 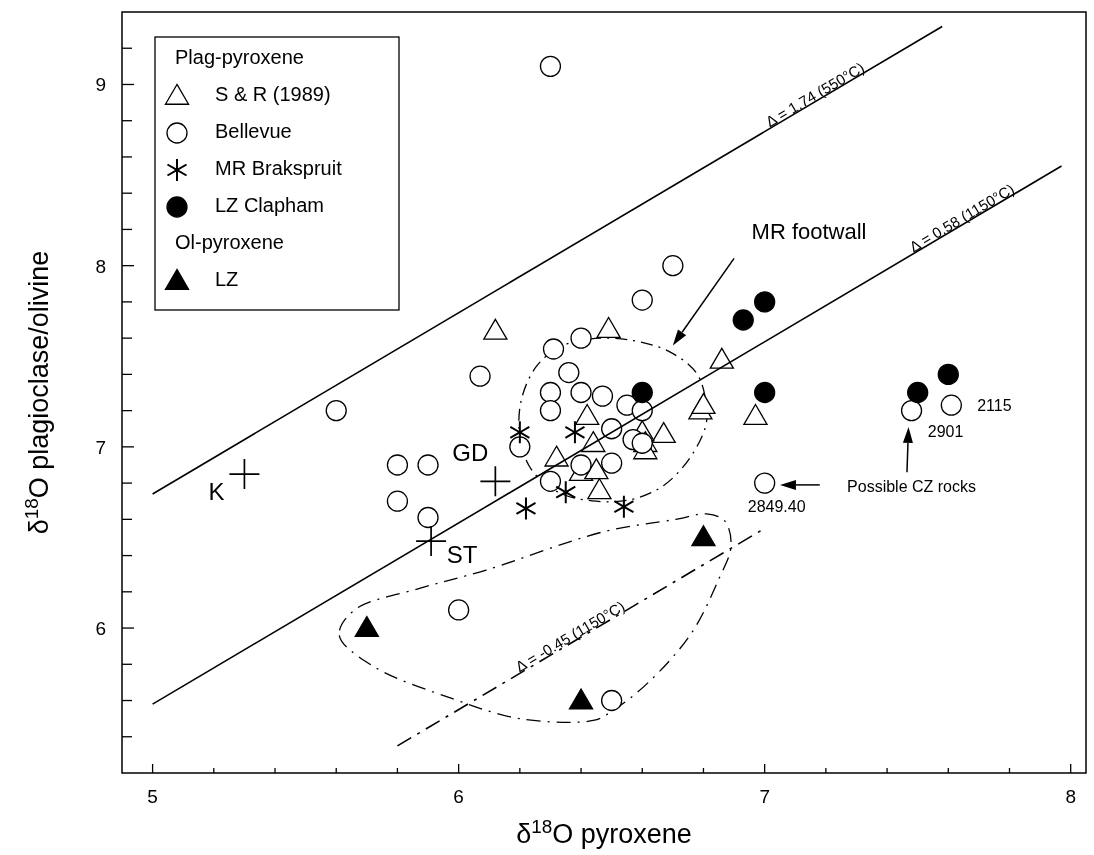 I want to click on annotation: ST, so click(x=462, y=555).